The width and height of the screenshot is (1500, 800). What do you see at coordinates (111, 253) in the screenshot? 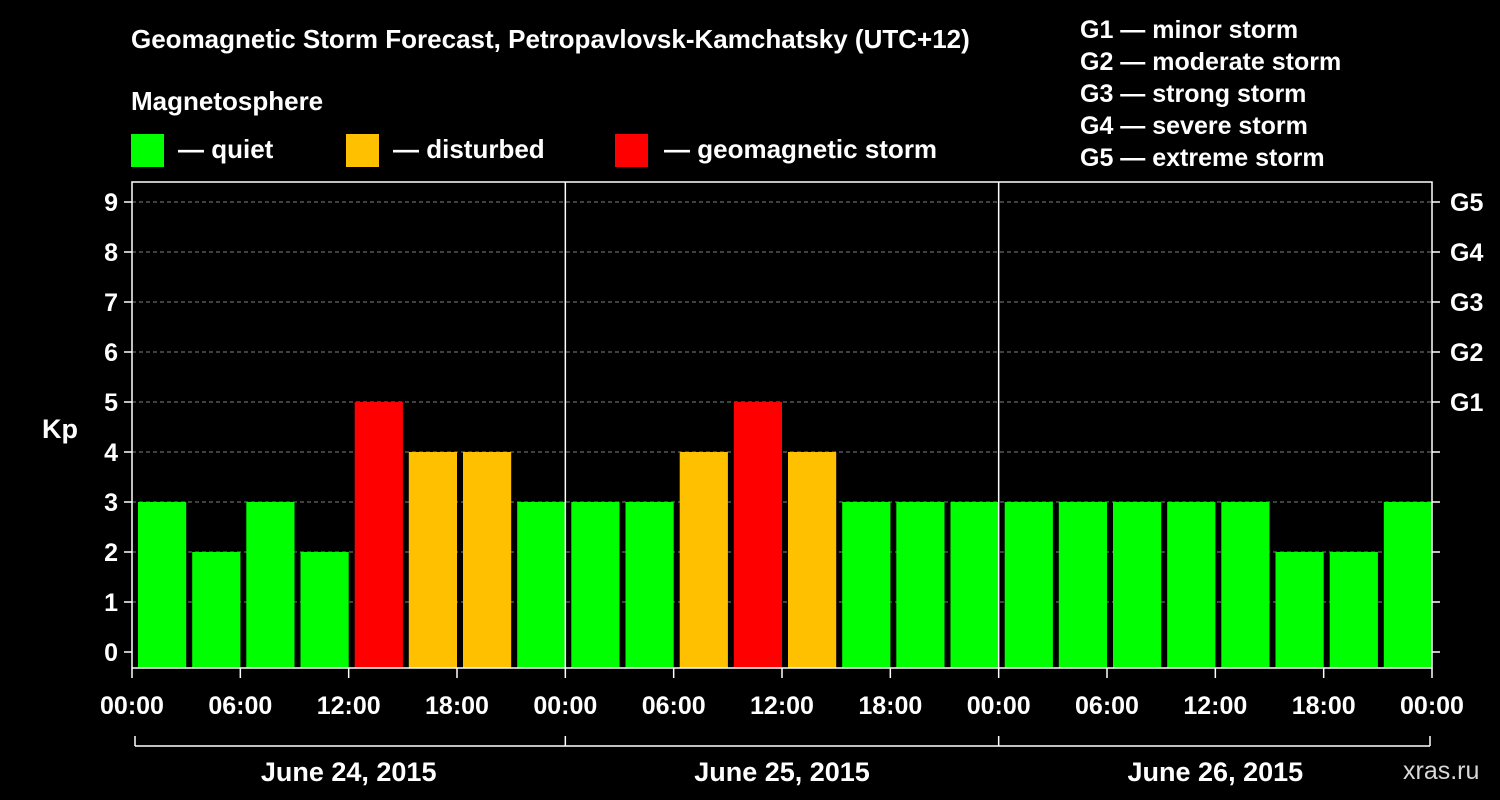
I see `y-tick-label: 8` at bounding box center [111, 253].